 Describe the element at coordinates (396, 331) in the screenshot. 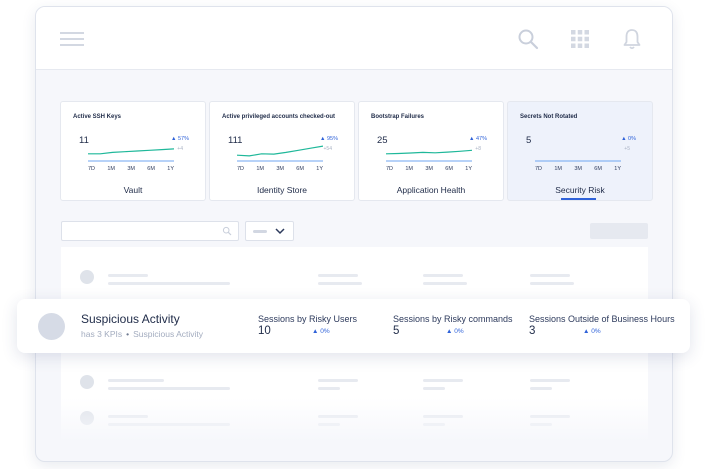

I see `metric-value: 5` at that location.